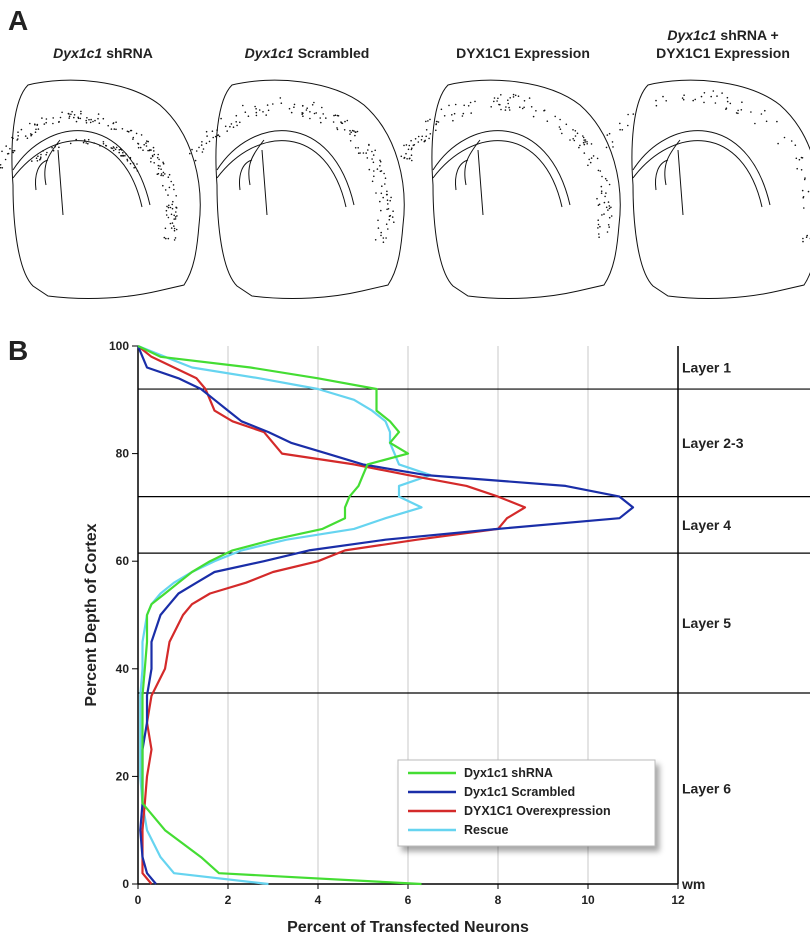  What do you see at coordinates (706, 525) in the screenshot?
I see `layer-label: Layer 4` at bounding box center [706, 525].